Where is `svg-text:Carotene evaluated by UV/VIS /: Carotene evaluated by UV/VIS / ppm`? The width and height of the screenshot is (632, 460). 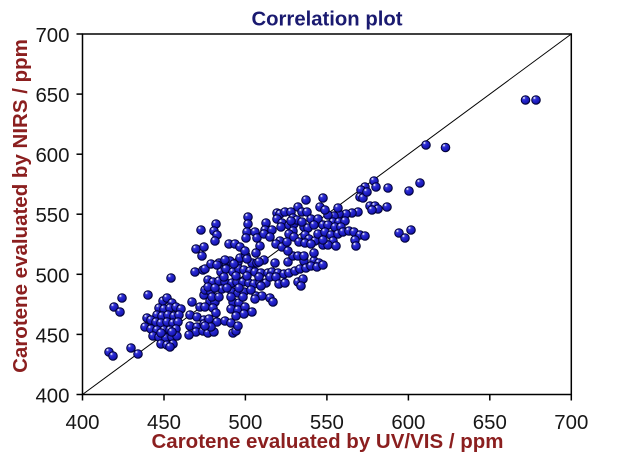
svg-text:Carotene evaluated by UV/VIS /: Carotene evaluated by UV/VIS / ppm is located at coordinates (327, 441).